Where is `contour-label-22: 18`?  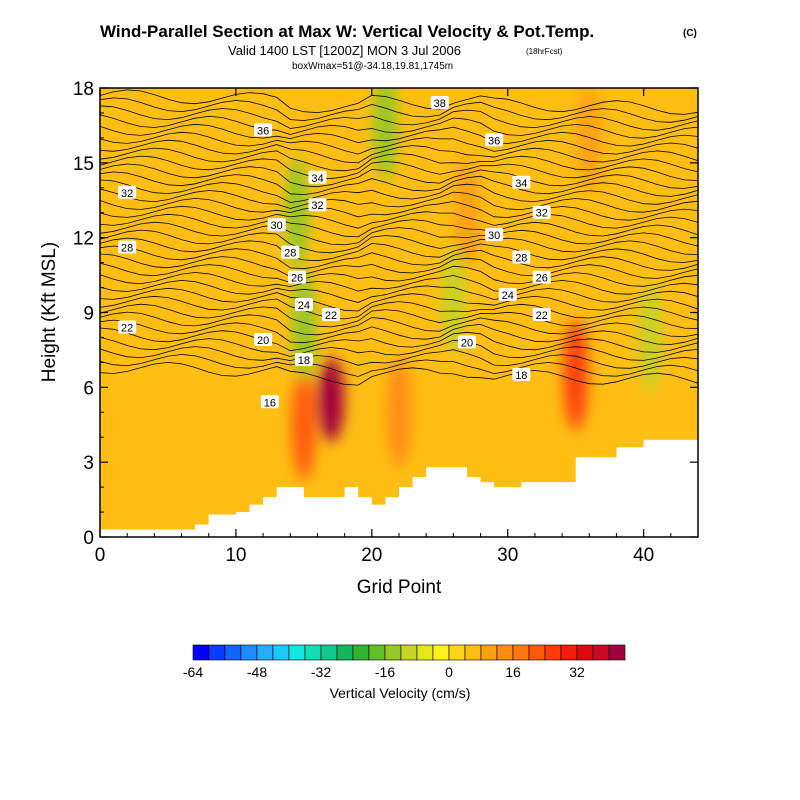 contour-label-22: 18 is located at coordinates (303, 359).